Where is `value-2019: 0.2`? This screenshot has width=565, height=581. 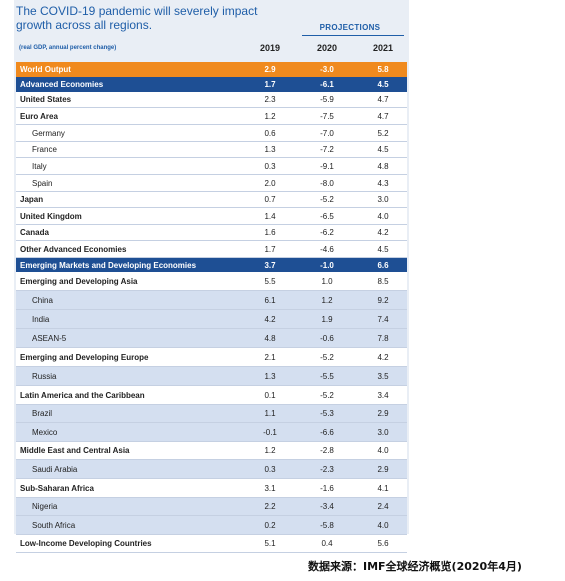 value-2019: 0.2 is located at coordinates (270, 525).